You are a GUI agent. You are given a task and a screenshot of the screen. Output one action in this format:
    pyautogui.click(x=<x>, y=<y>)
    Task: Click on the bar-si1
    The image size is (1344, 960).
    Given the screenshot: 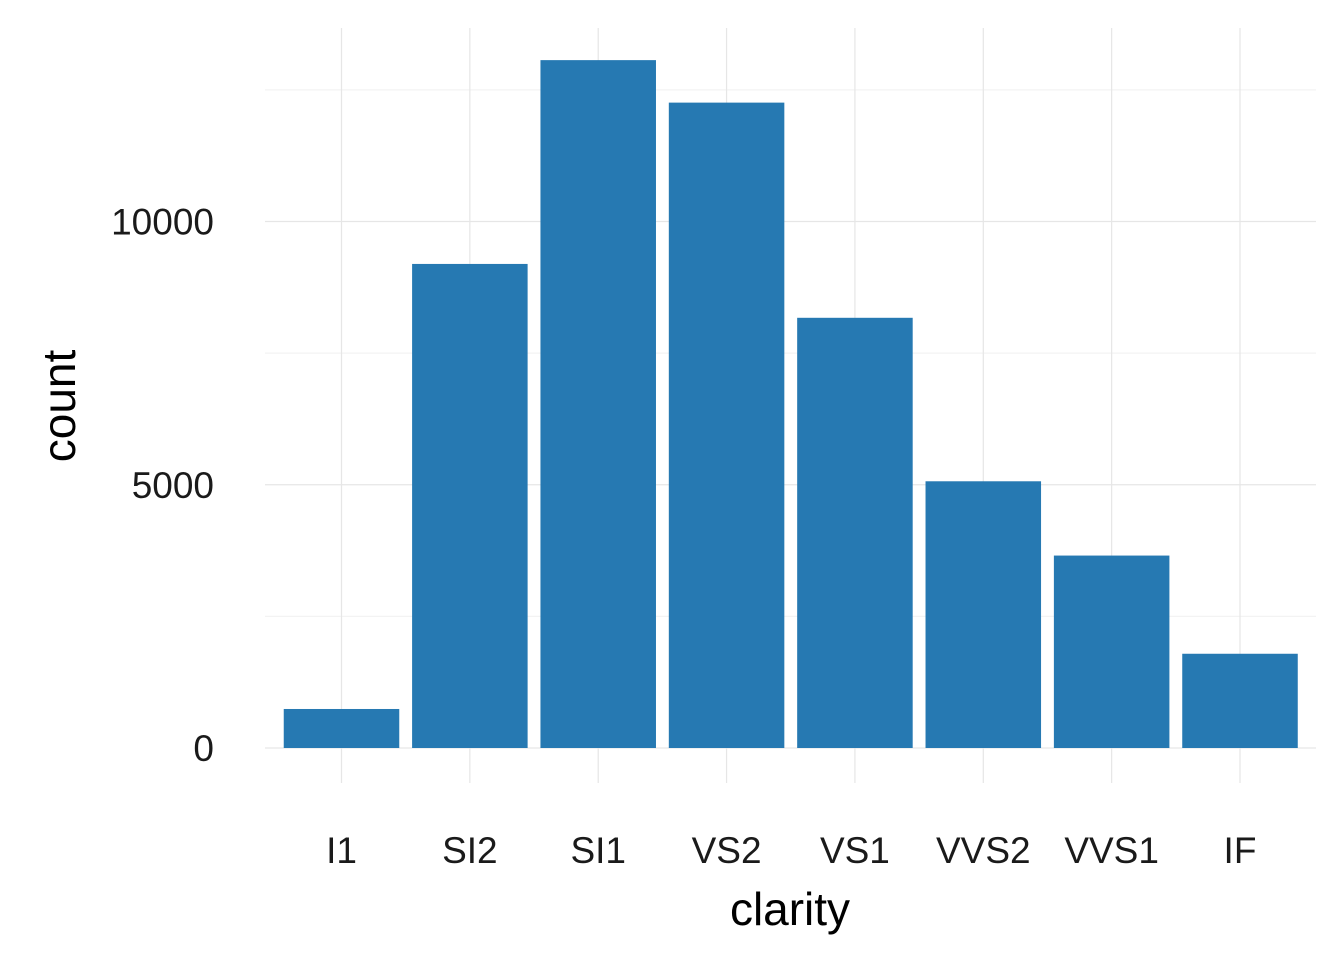 What is the action you would take?
    pyautogui.click(x=598, y=404)
    